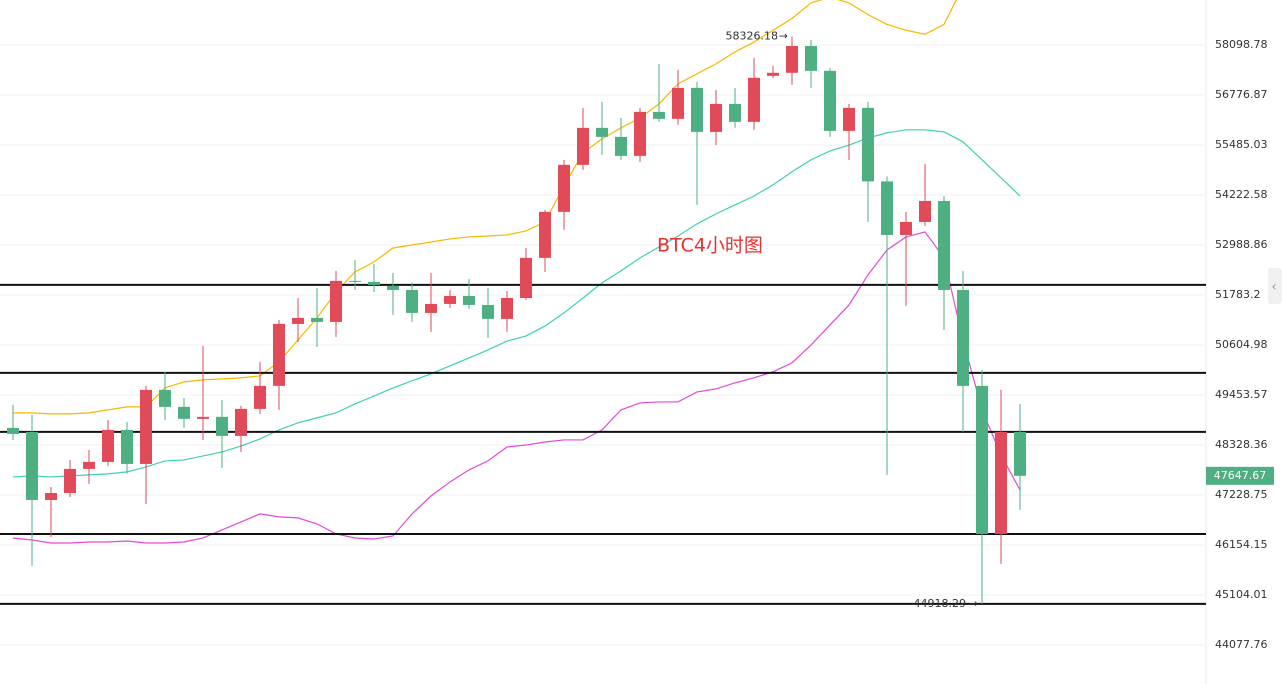 This screenshot has height=684, width=1282. What do you see at coordinates (1241, 494) in the screenshot?
I see `y-tick-label: 47228.75` at bounding box center [1241, 494].